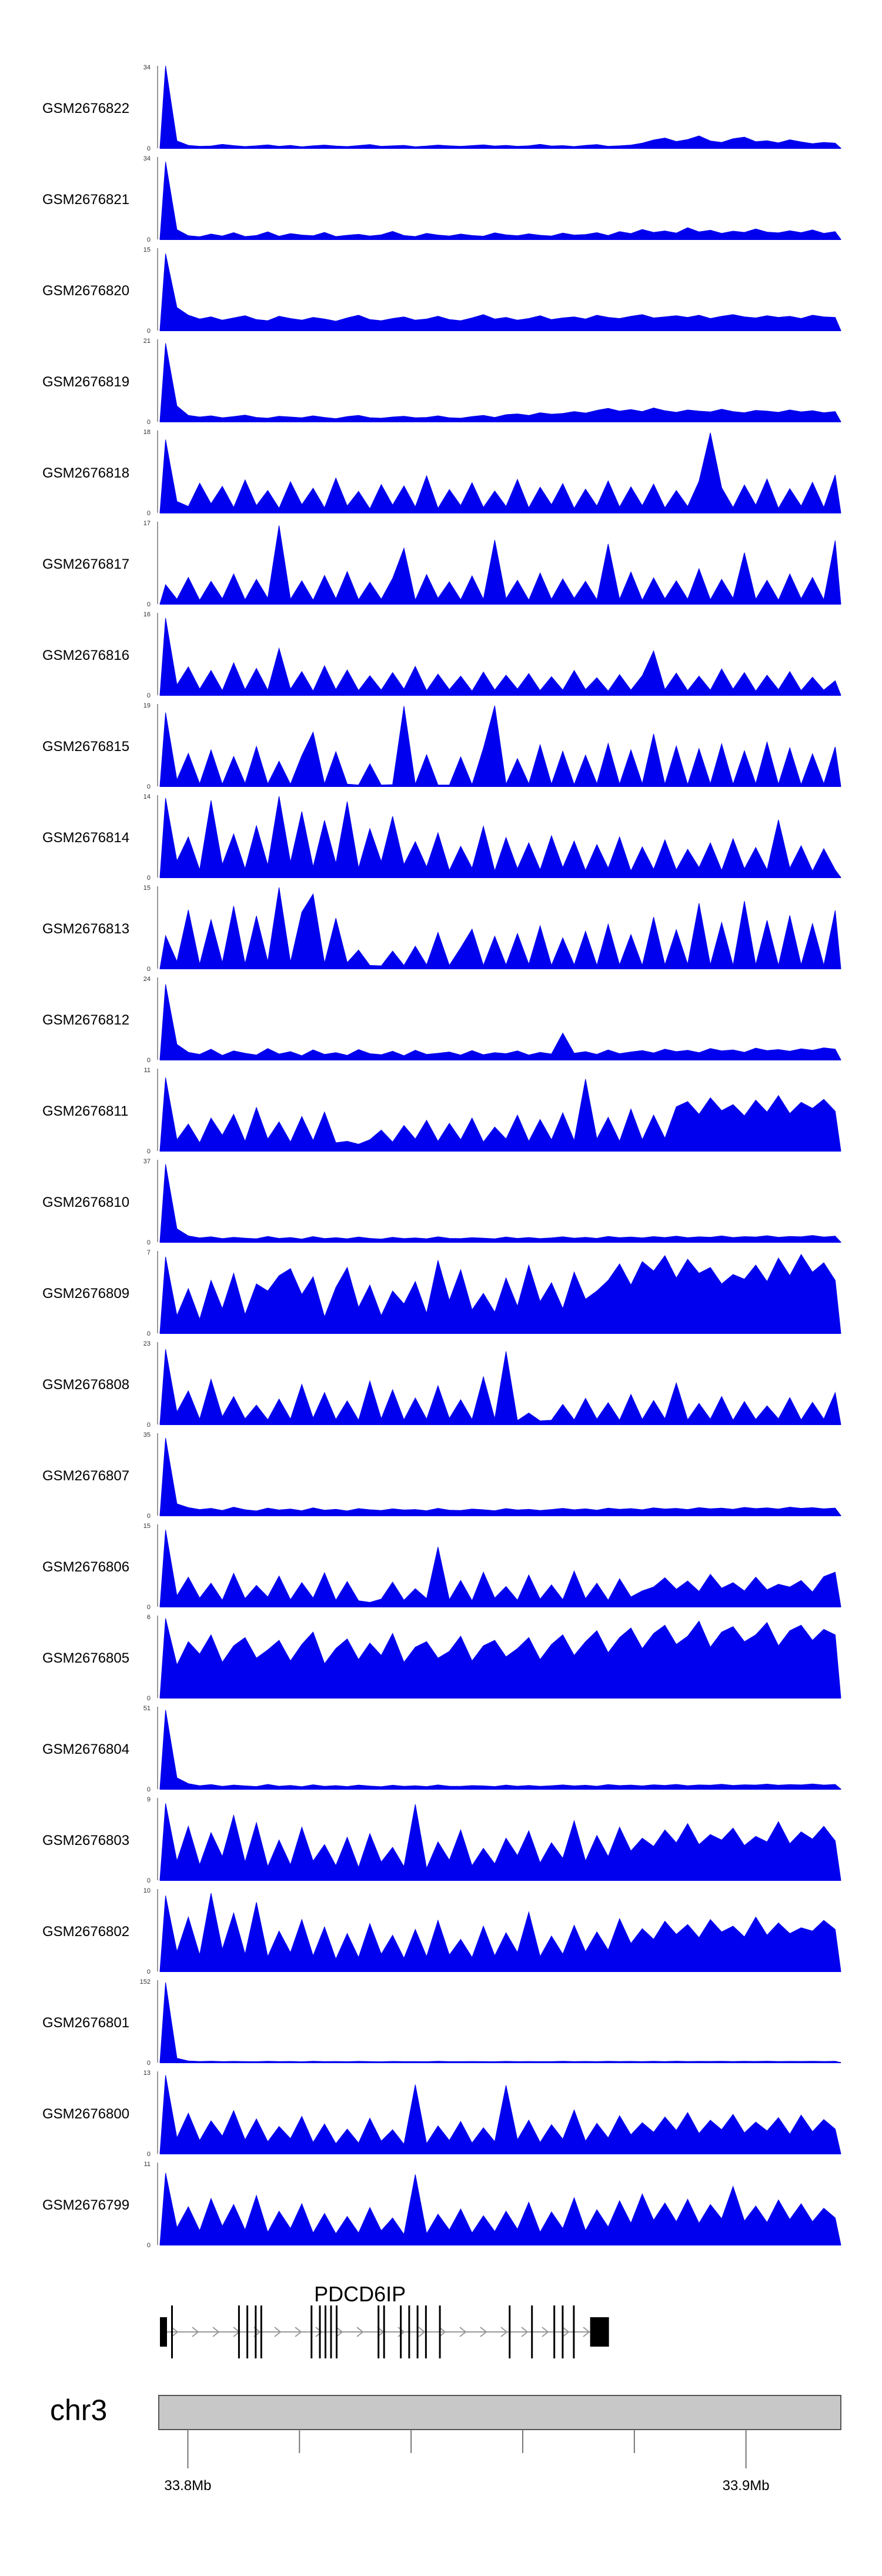  Describe the element at coordinates (147, 979) in the screenshot. I see `track-y-max-label: 24` at that location.